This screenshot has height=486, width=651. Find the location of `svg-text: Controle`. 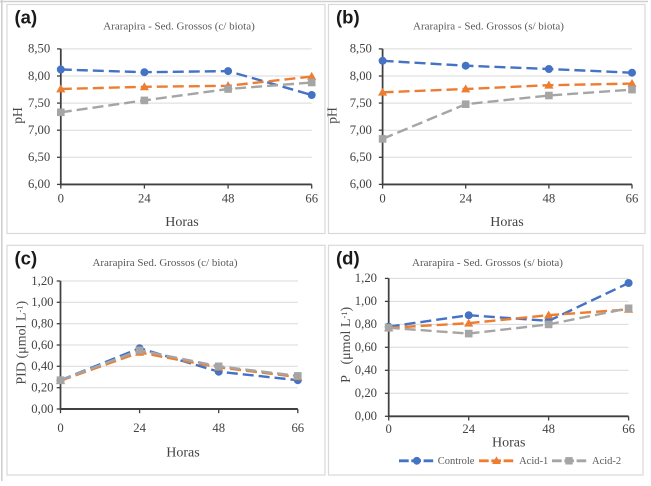

svg-text: Controle is located at coordinates (456, 461).